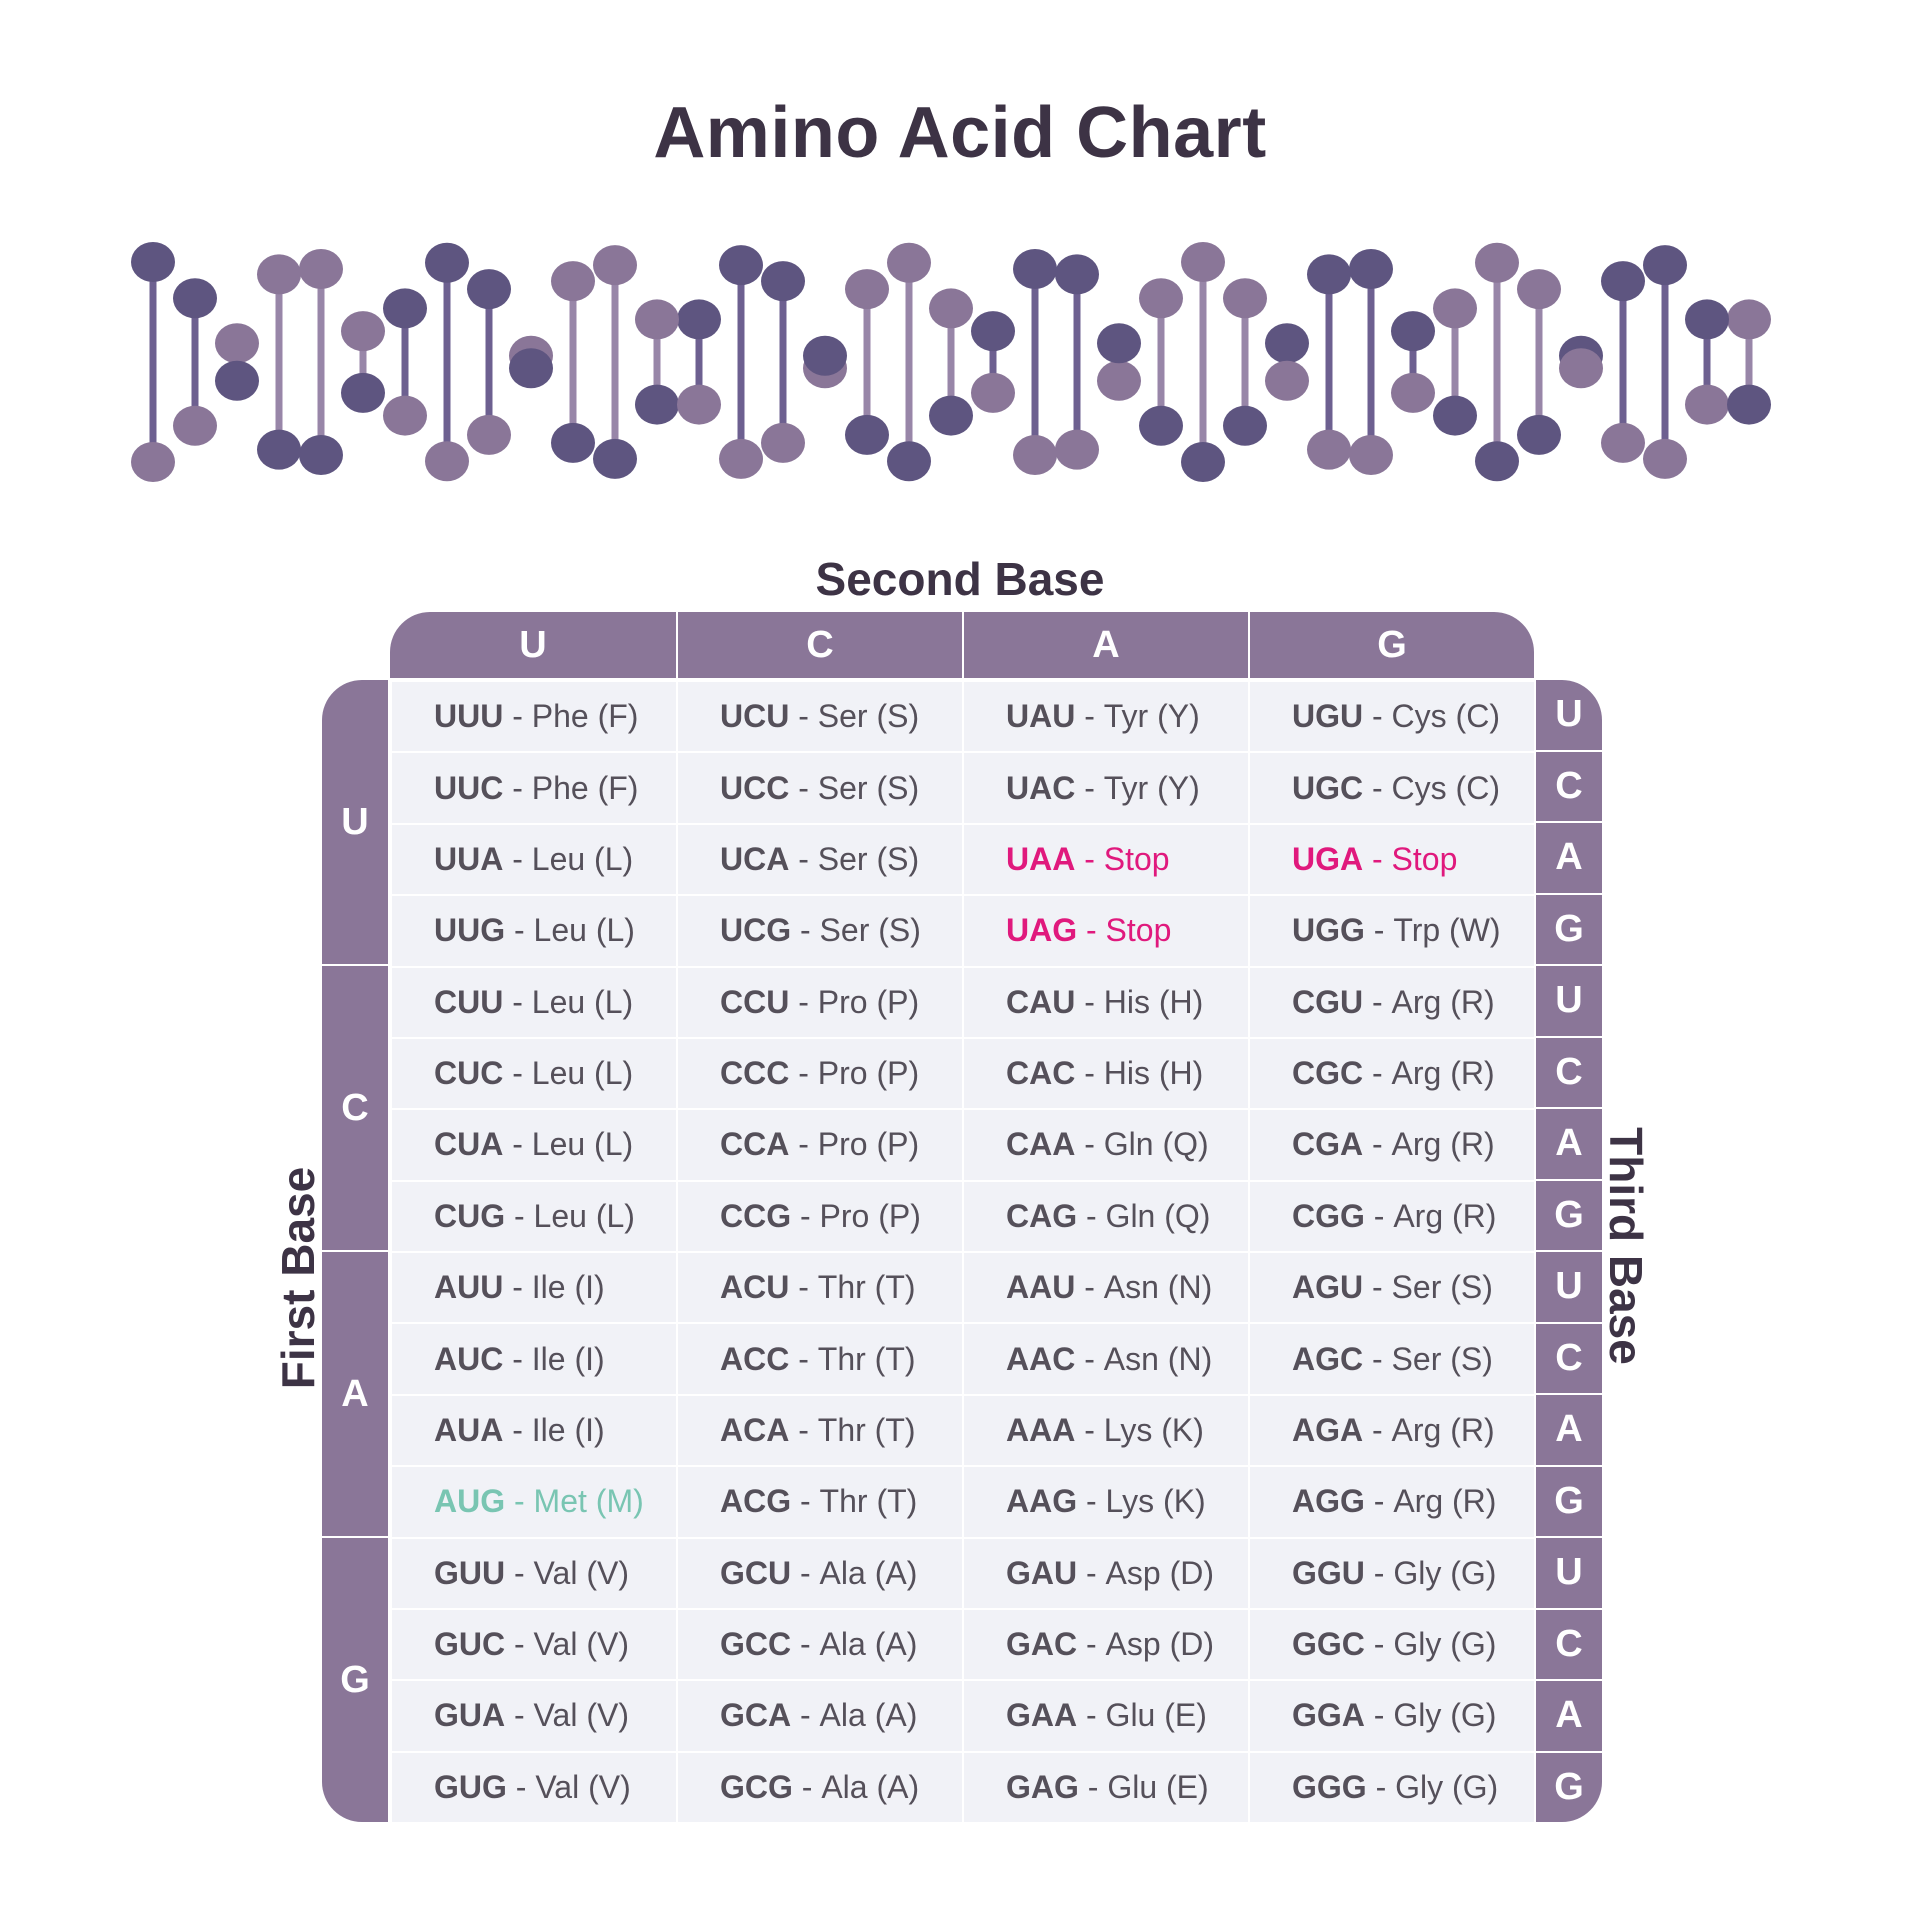  What do you see at coordinates (470, 1644) in the screenshot?
I see `codon-text: GUC` at bounding box center [470, 1644].